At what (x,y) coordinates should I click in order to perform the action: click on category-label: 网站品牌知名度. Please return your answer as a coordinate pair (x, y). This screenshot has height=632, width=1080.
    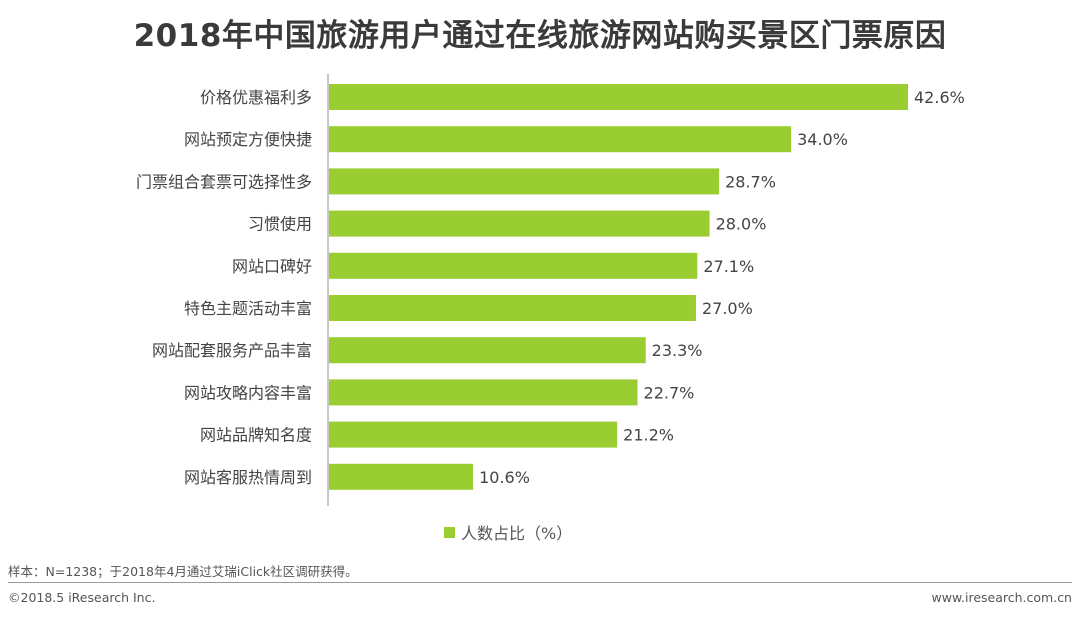
    Looking at the image, I should click on (256, 435).